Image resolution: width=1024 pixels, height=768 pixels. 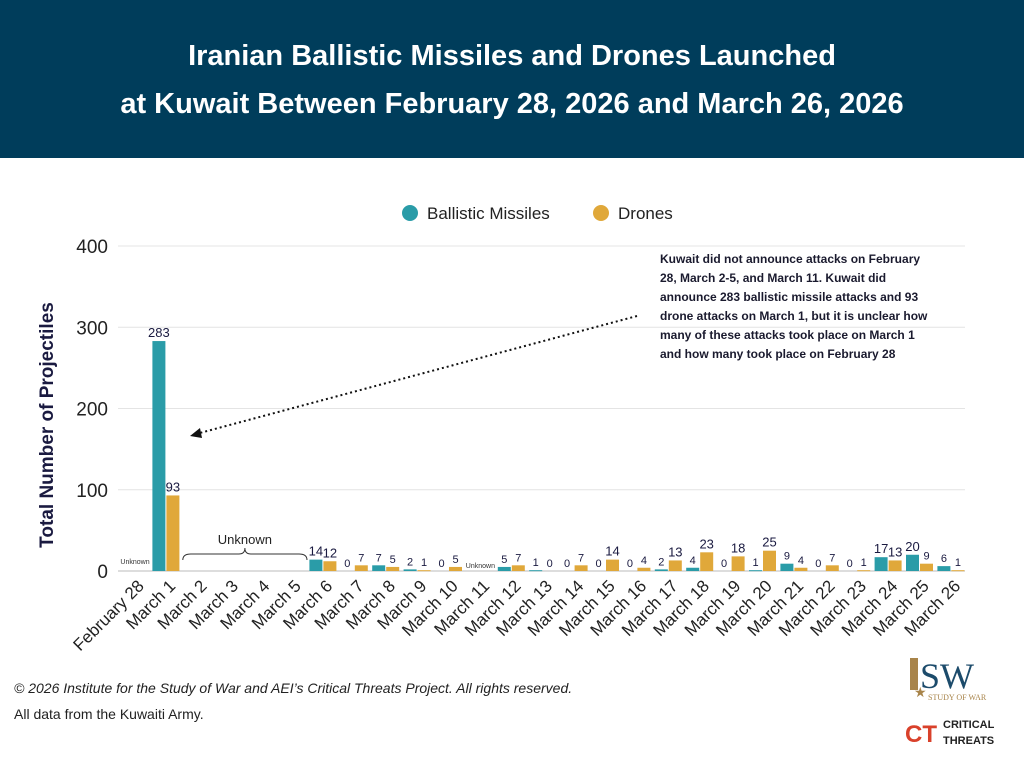 What do you see at coordinates (912, 546) in the screenshot?
I see `data-label: 20` at bounding box center [912, 546].